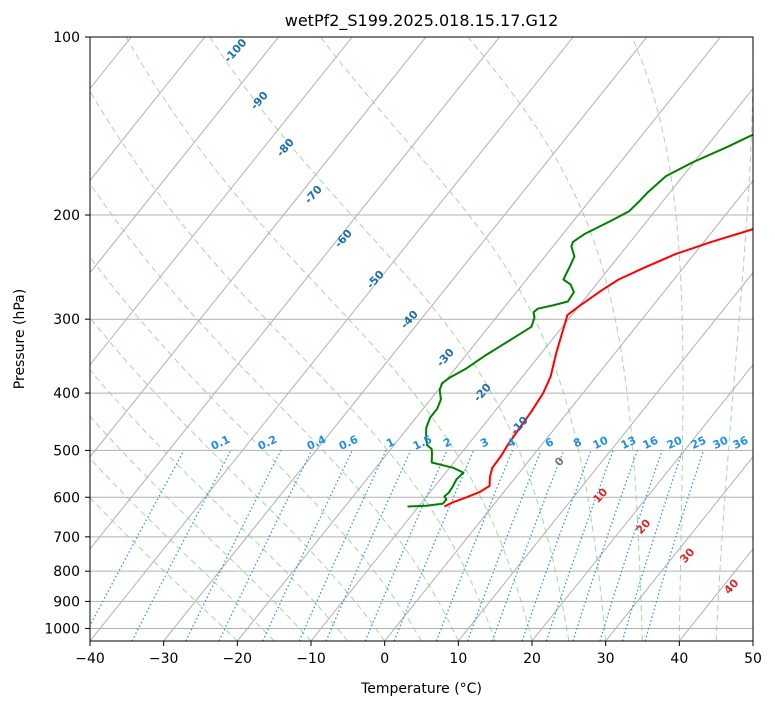 This screenshot has height=708, width=775. Describe the element at coordinates (164, 659) in the screenshot. I see `x-tick-label: −30` at that location.